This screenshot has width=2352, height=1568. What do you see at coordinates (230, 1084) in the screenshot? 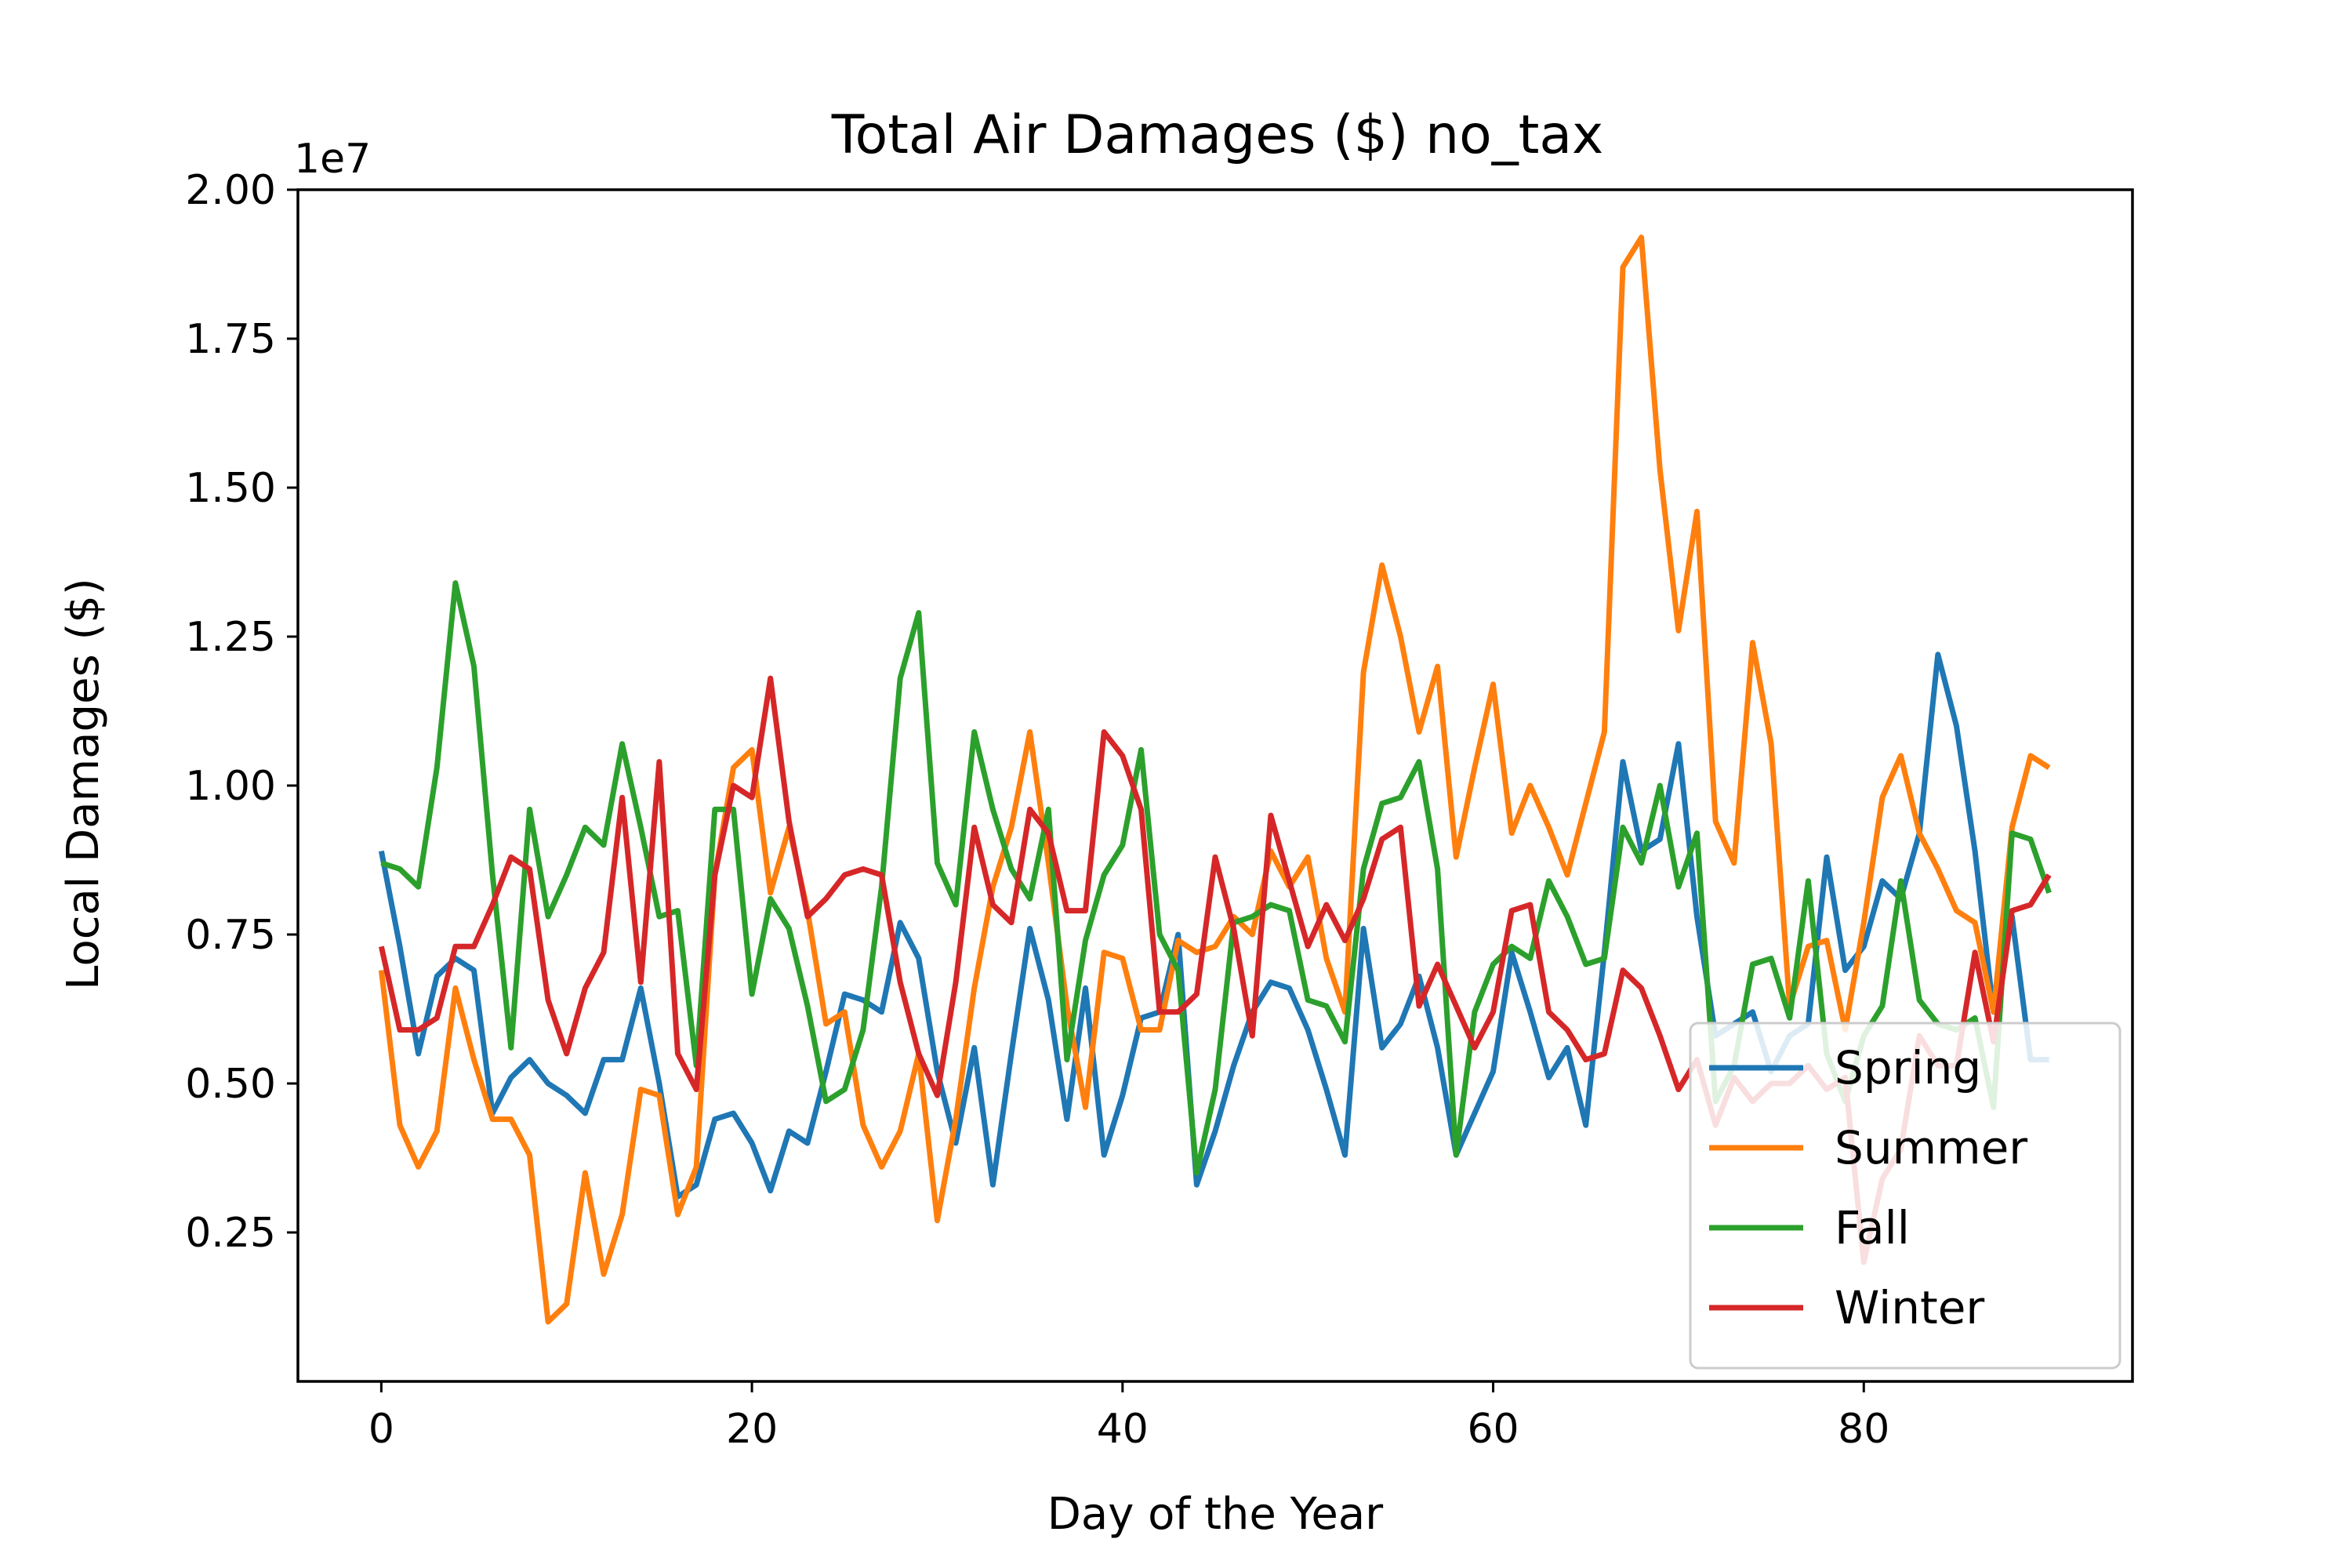
I see `y-tick-label: 0.50` at bounding box center [230, 1084].